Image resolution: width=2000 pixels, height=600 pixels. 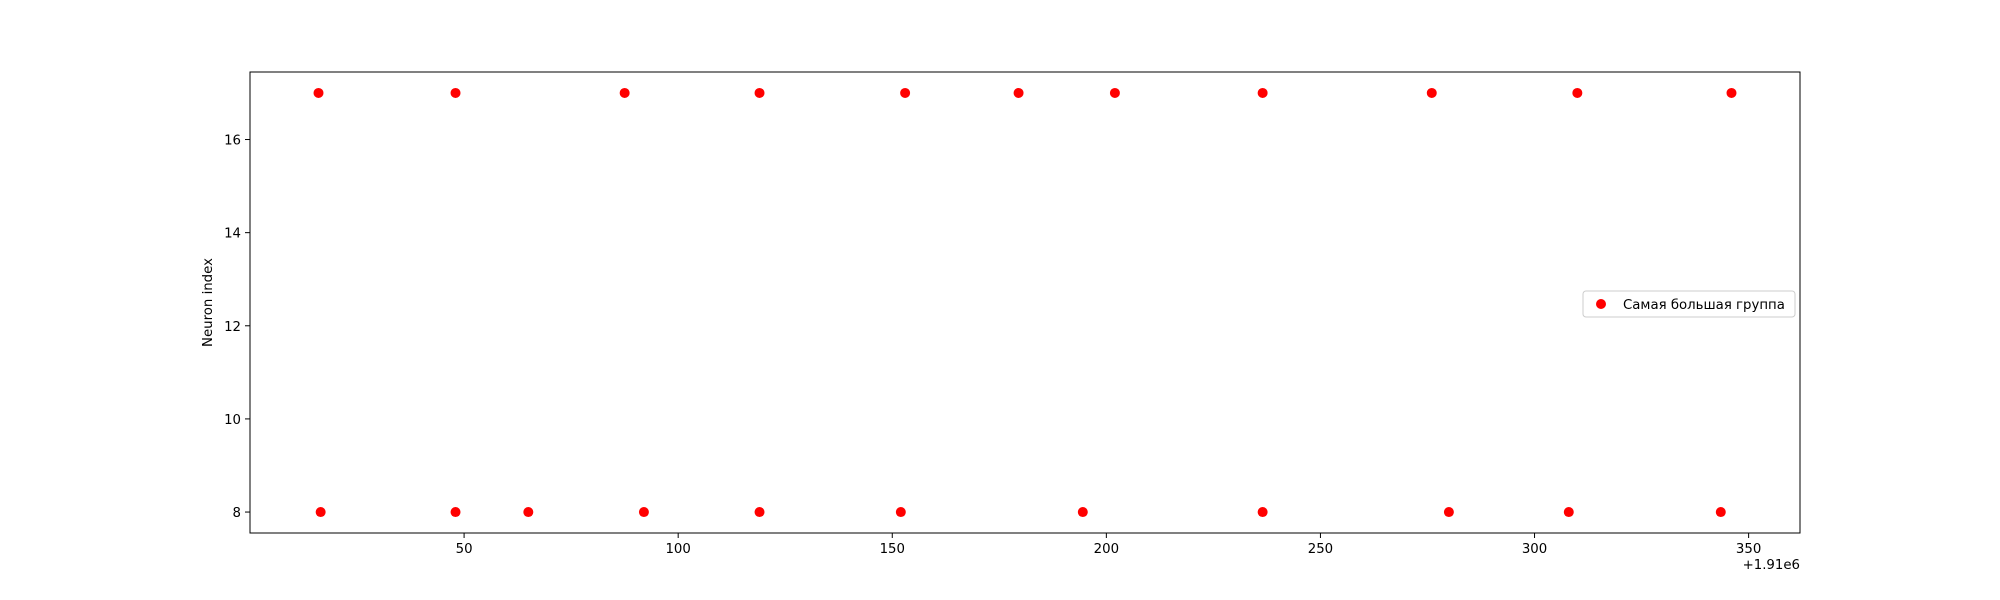 I want to click on y-axis: 8 10 12 14 16, so click(x=237, y=327).